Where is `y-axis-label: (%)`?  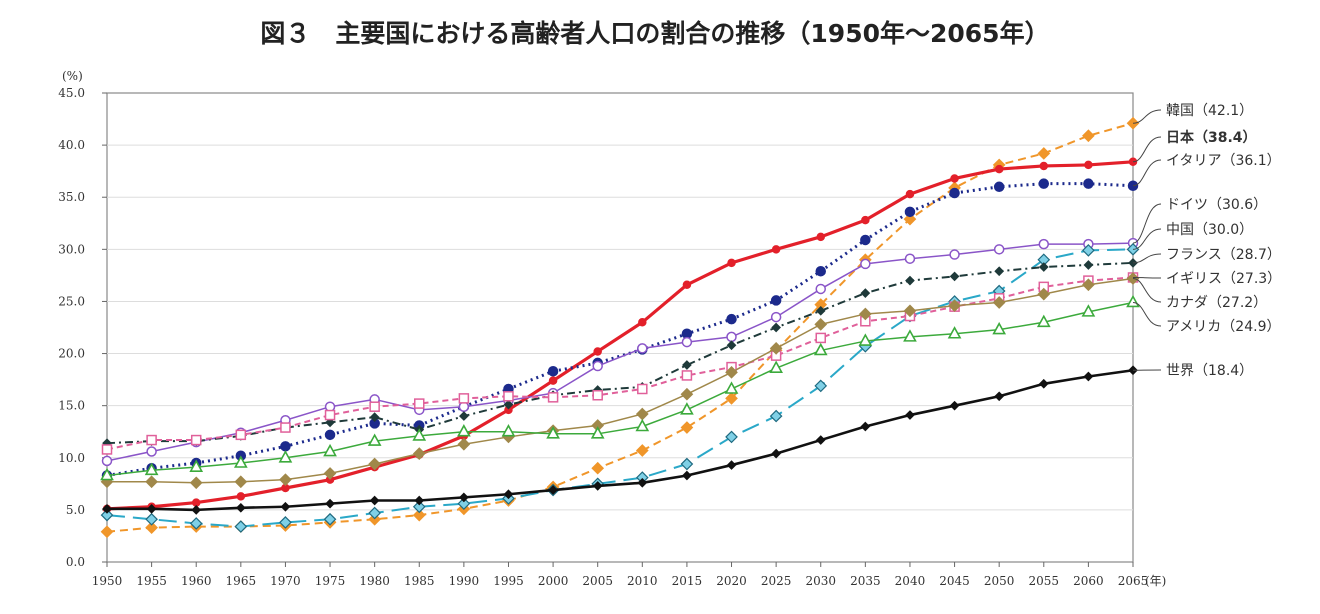 y-axis-label: (%) is located at coordinates (72, 76).